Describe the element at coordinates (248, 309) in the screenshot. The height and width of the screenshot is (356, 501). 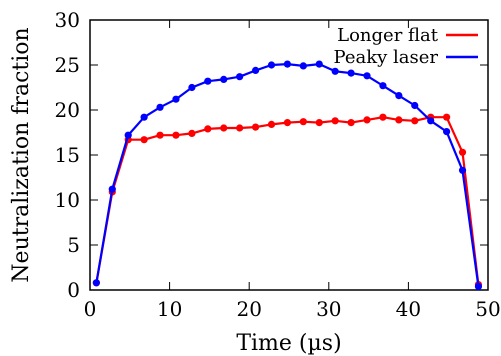
I see `x-tick-label: 20` at that location.